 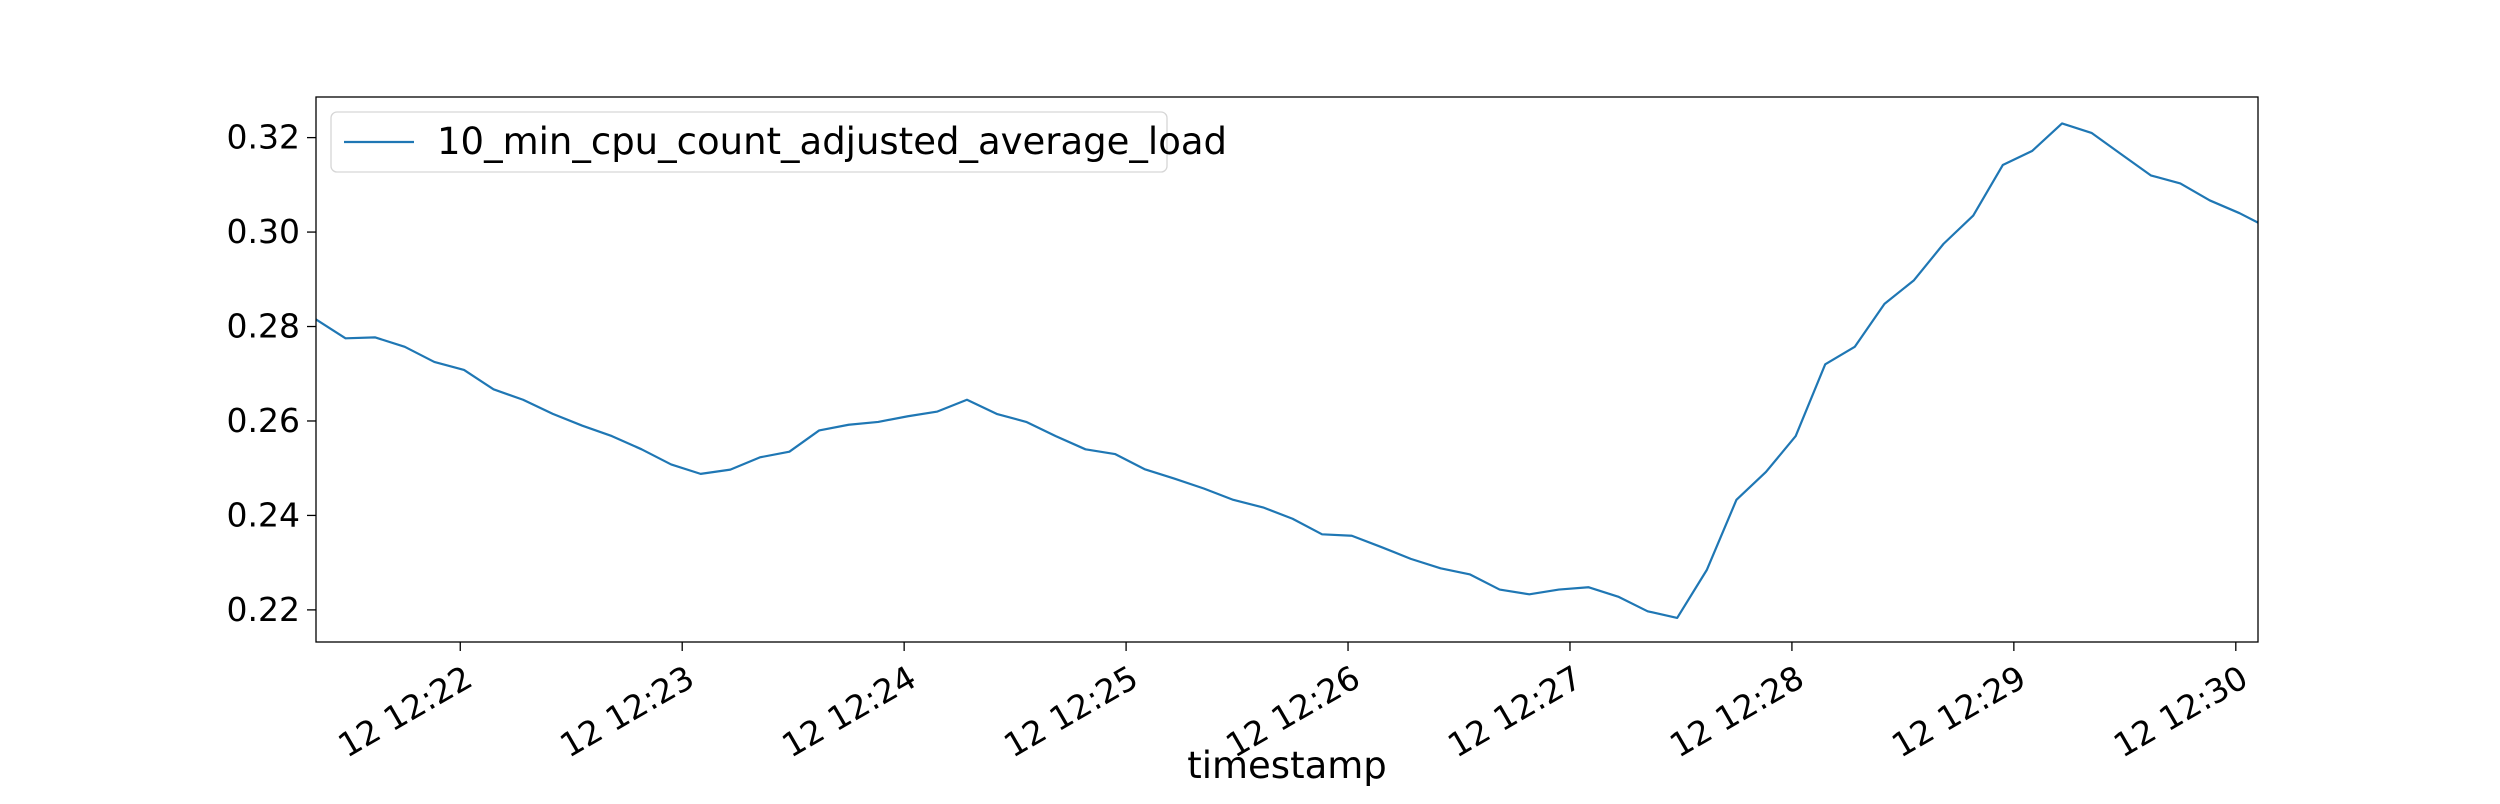 I want to click on x-tick-label: 12 12:25, so click(x=1070, y=712).